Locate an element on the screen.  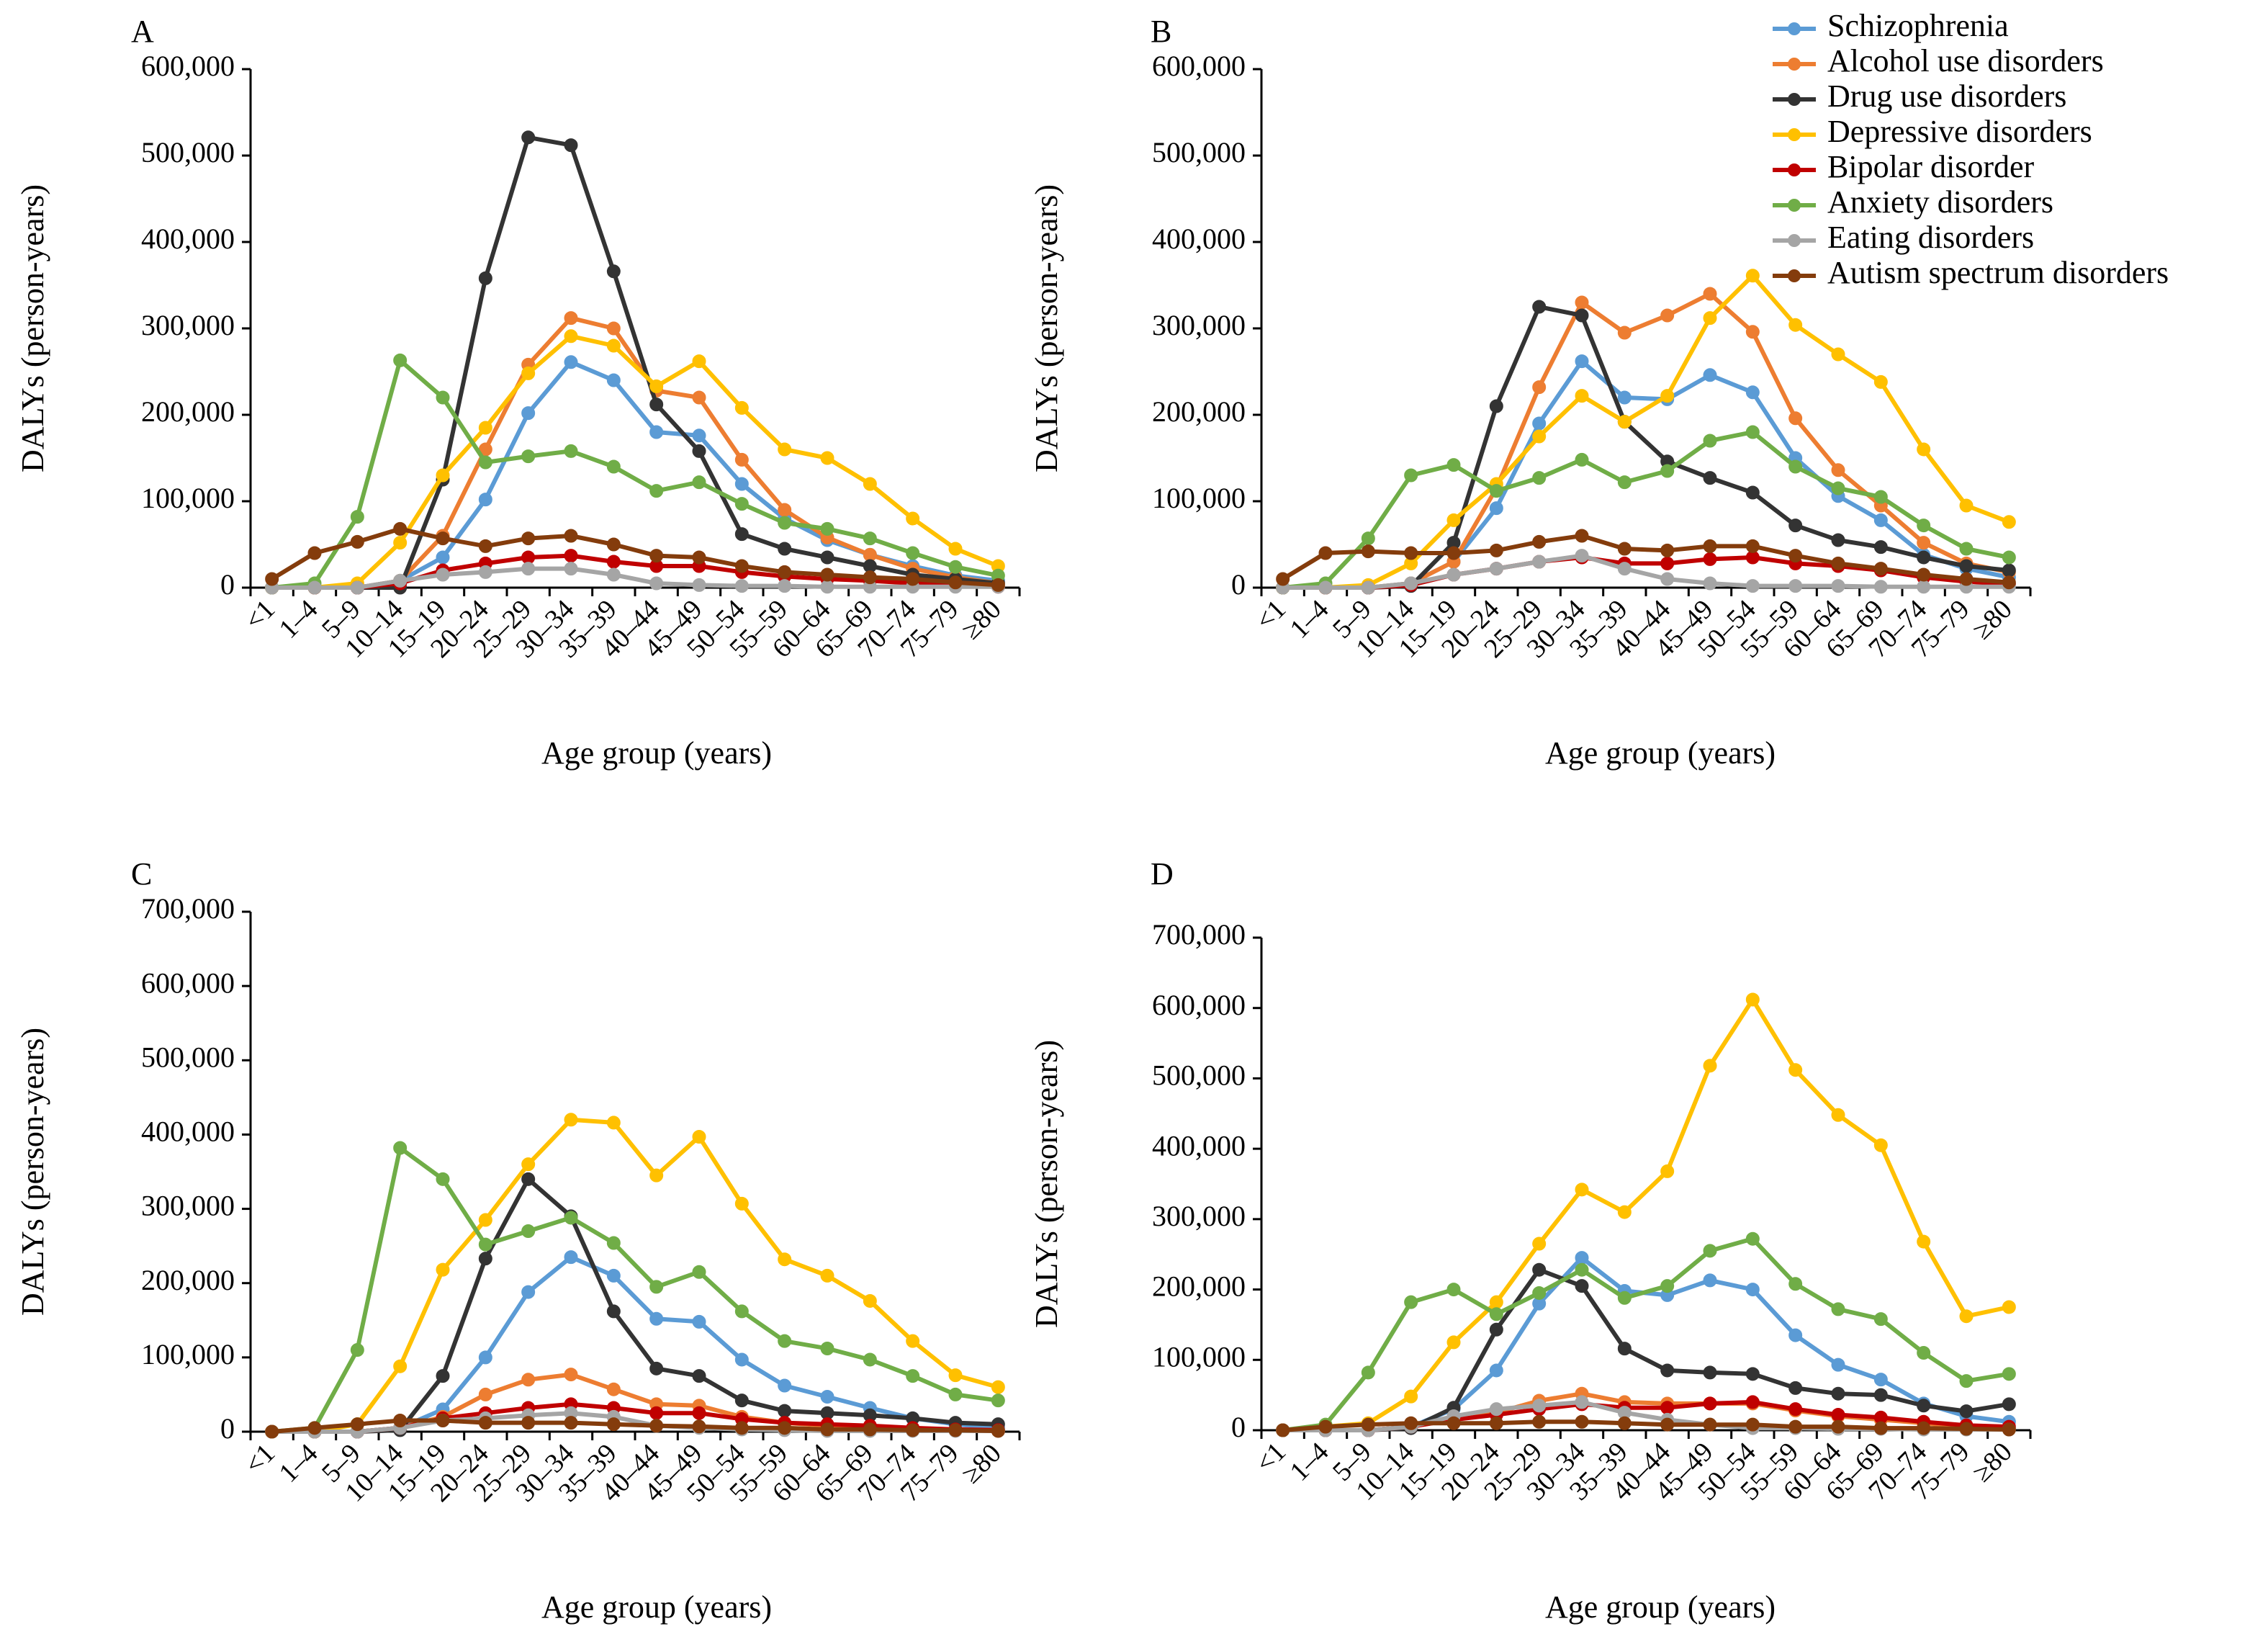
x-tick-label: <1 is located at coordinates (1271, 615).